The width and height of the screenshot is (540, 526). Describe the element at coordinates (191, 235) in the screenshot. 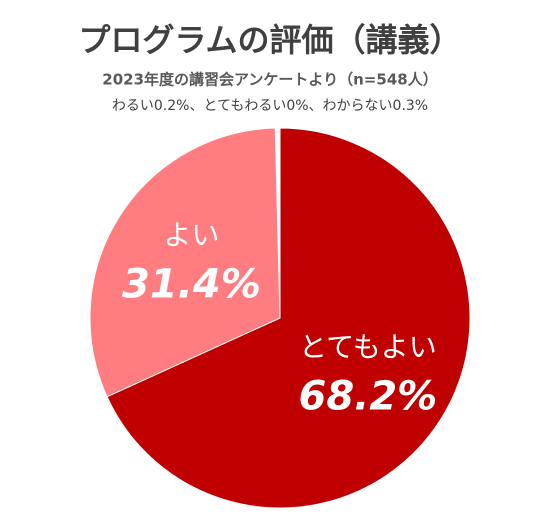

I see `slice-label: よい` at that location.